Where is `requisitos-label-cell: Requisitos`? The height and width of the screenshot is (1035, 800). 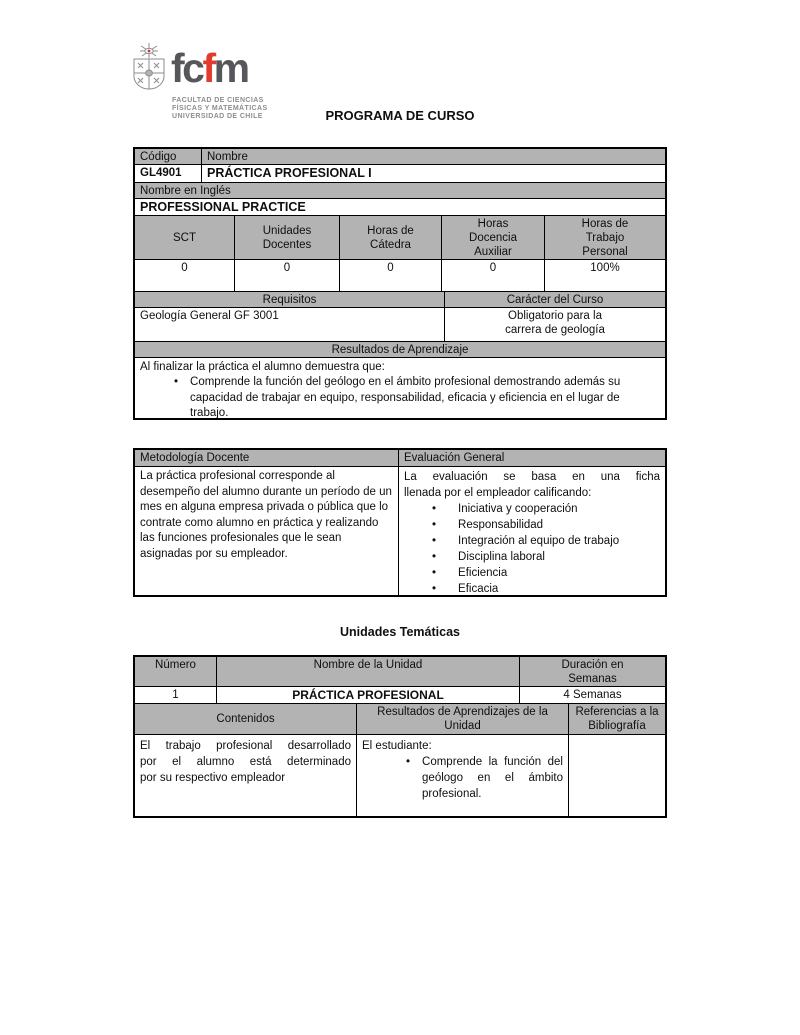
requisitos-label-cell: Requisitos is located at coordinates (290, 300).